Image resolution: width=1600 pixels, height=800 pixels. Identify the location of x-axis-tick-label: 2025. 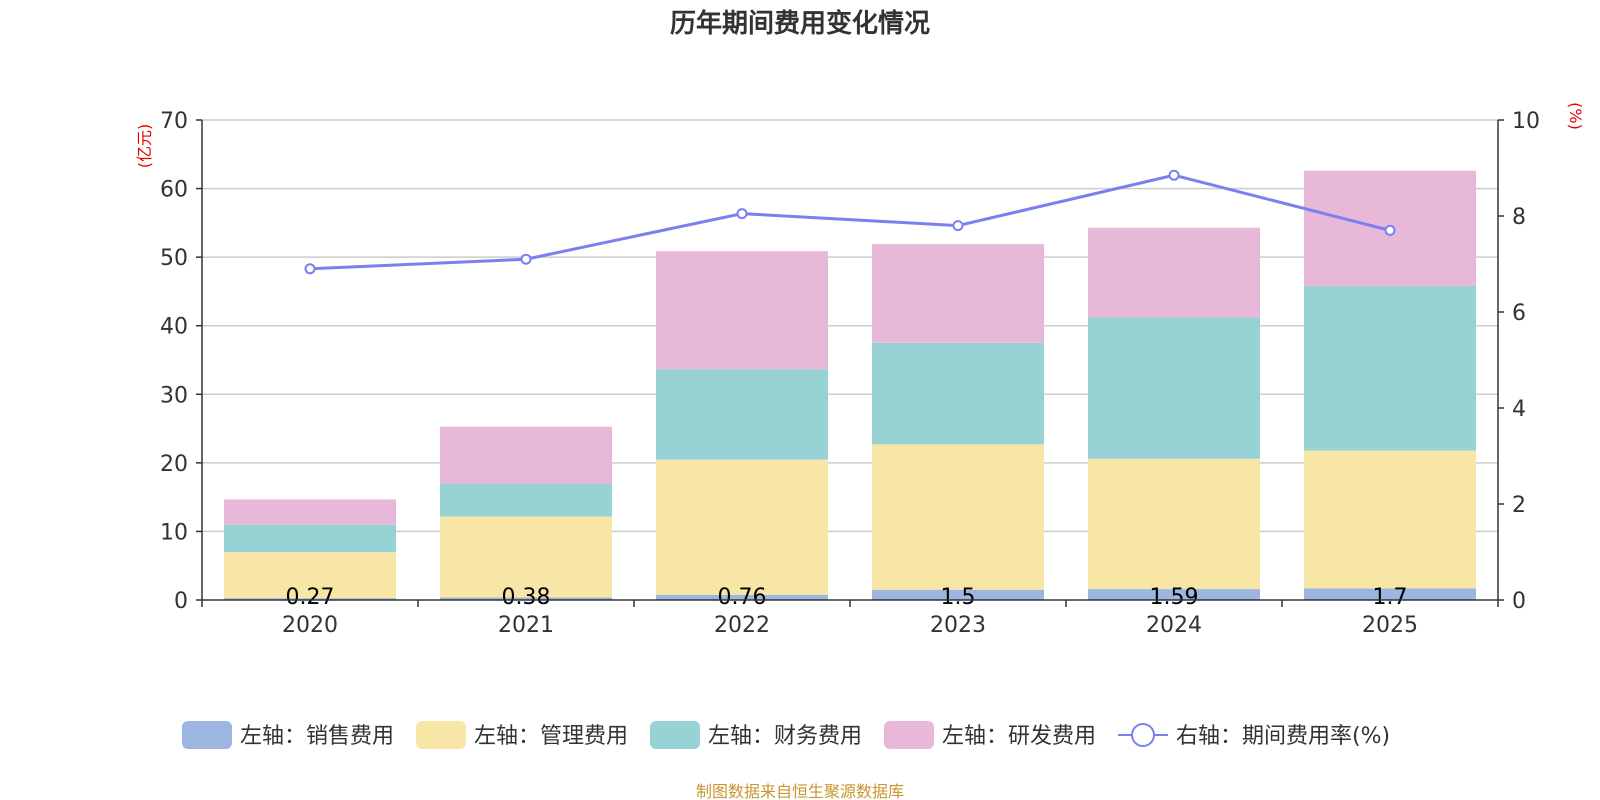
(1390, 625).